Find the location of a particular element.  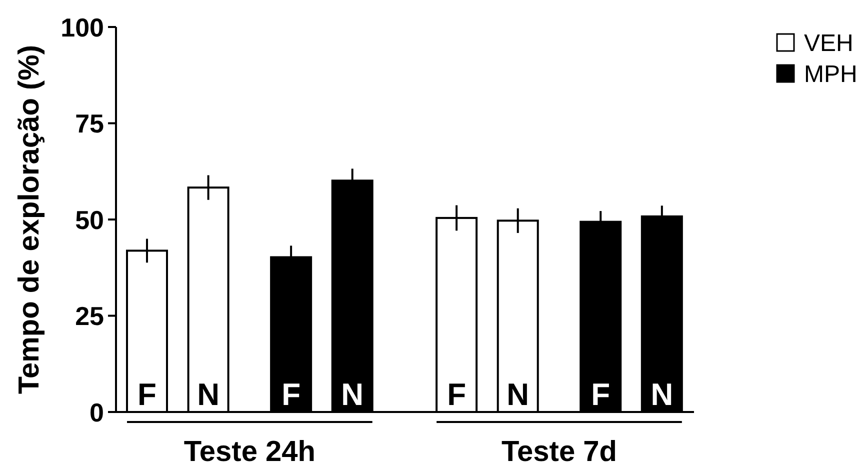

y-tick-label: 50 is located at coordinates (89, 219).